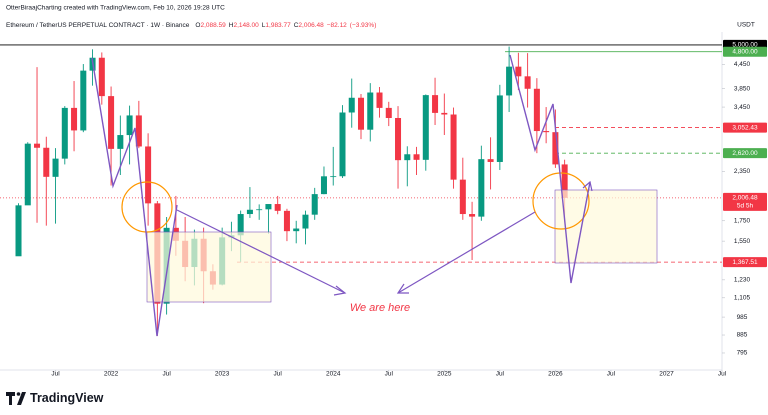  I want to click on y-tick-label: 1,105, so click(742, 298).